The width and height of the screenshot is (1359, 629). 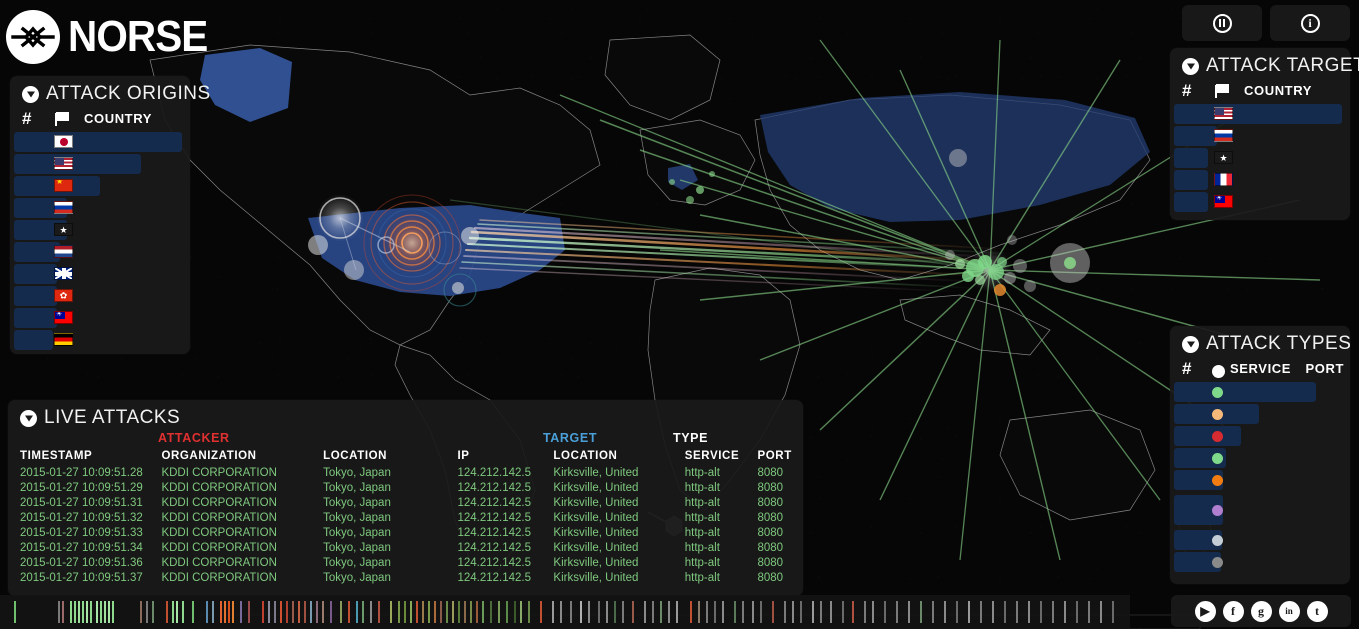 I want to click on twitter-icon: t, so click(x=1317, y=611).